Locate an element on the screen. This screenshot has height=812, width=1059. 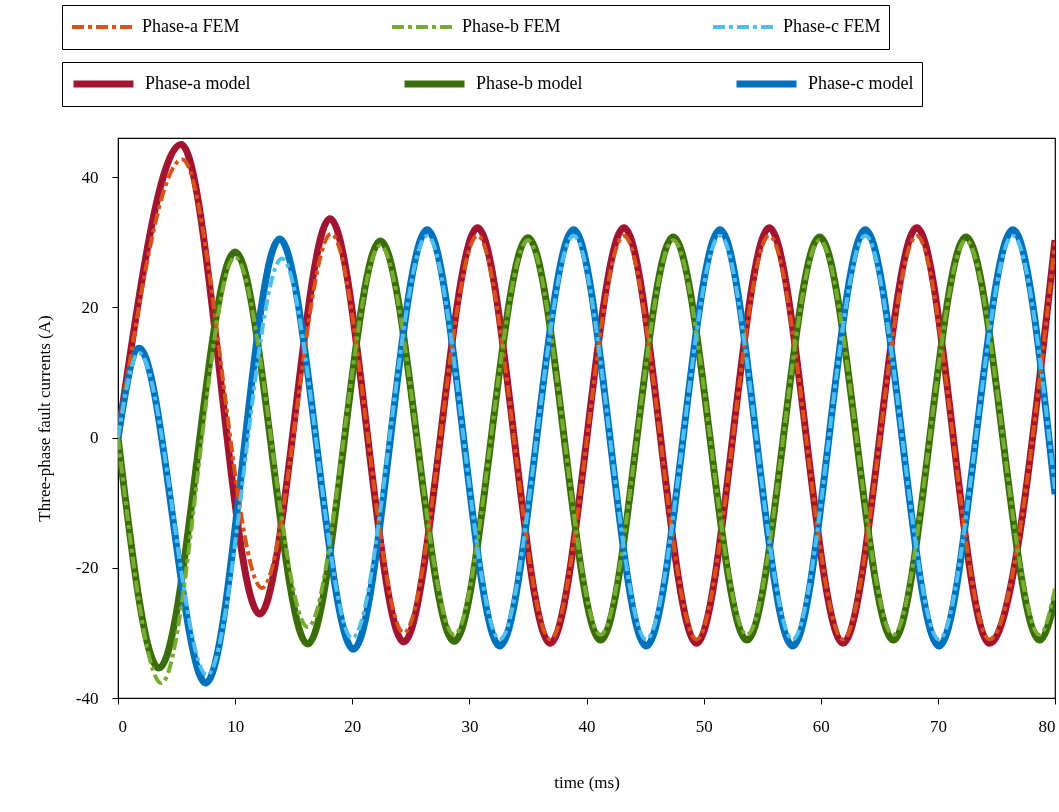
y-axis-title: Three-phase fault currents (A) is located at coordinates (44, 418).